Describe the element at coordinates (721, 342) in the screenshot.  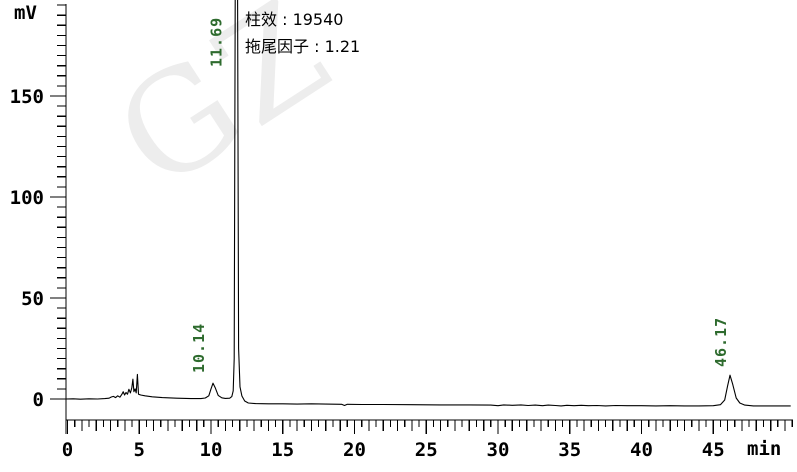
I see `peak-label-46.17: 46.17` at that location.